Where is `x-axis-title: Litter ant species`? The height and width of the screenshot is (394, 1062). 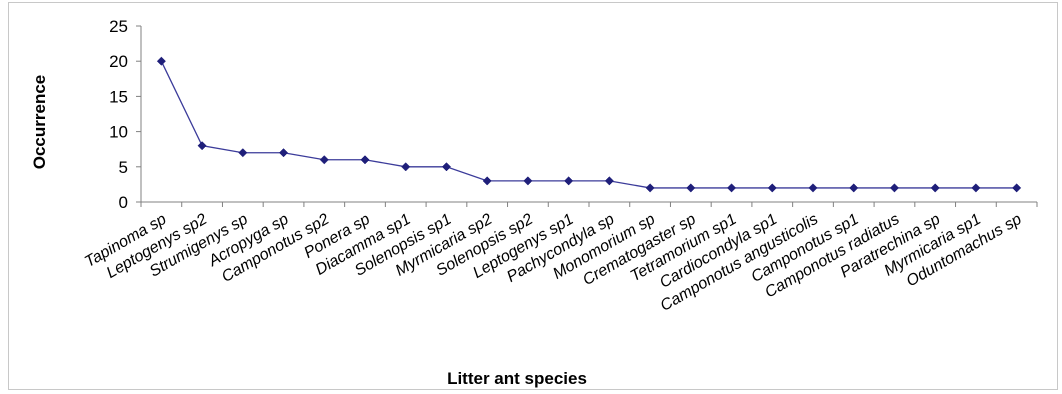
x-axis-title: Litter ant species is located at coordinates (517, 378).